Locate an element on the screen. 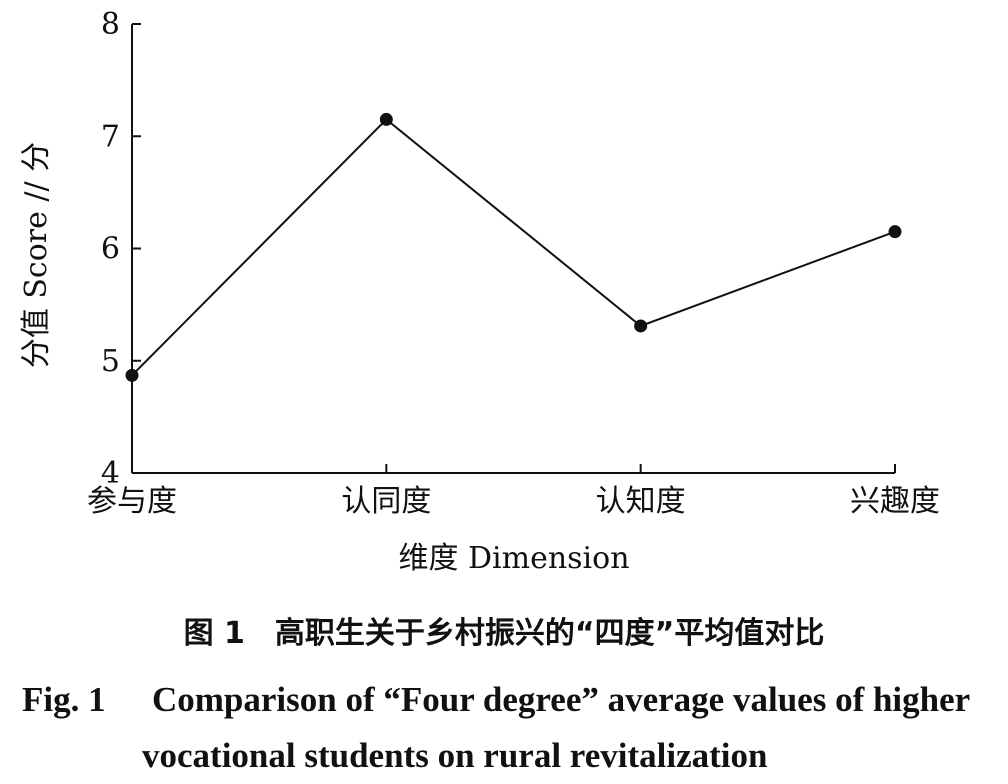 The image size is (1008, 784). y-tick-label: 6 is located at coordinates (110, 249).